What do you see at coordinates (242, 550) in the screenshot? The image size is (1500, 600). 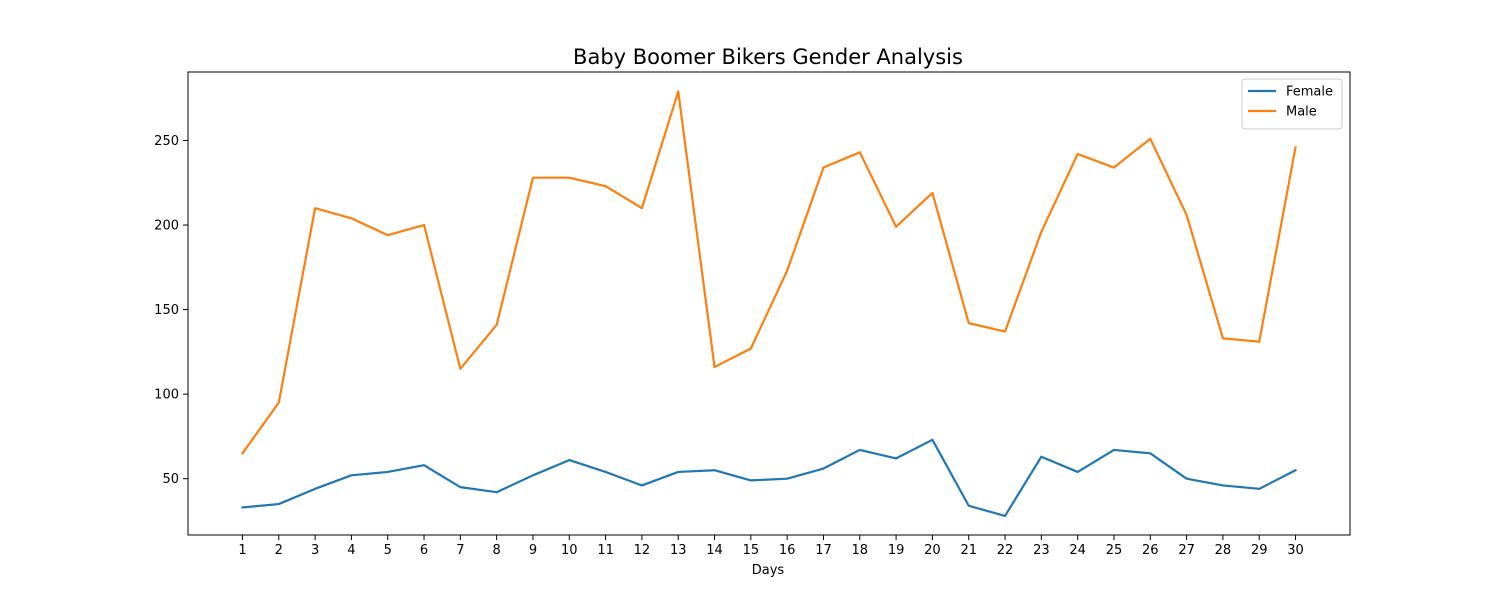 I see `x-tick-label: 1` at bounding box center [242, 550].